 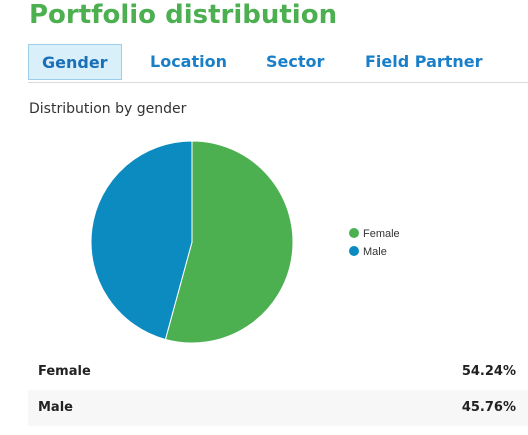 I want to click on row-value-female: 54.24%, so click(x=488, y=371).